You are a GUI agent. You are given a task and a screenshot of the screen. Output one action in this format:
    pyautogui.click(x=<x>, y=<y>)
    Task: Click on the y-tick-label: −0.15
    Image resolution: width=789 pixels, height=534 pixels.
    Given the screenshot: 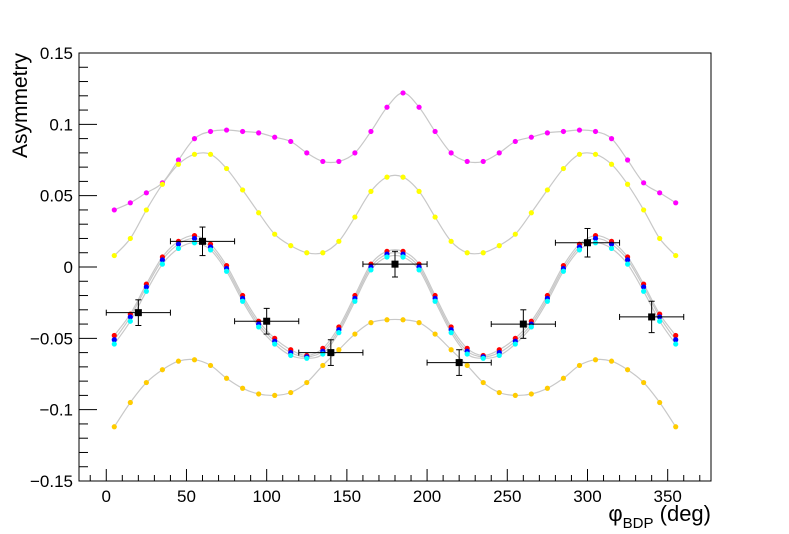 What is the action you would take?
    pyautogui.click(x=51, y=481)
    